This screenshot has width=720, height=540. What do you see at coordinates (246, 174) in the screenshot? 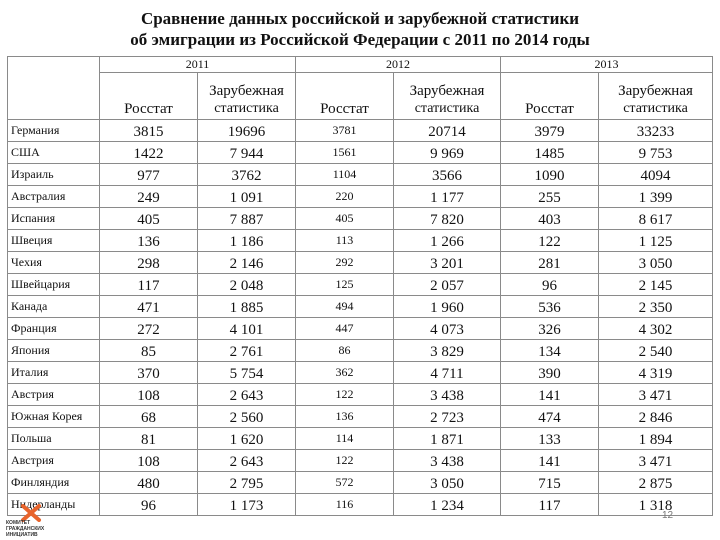
I see `value-cell-z2011: 3762` at bounding box center [246, 174].